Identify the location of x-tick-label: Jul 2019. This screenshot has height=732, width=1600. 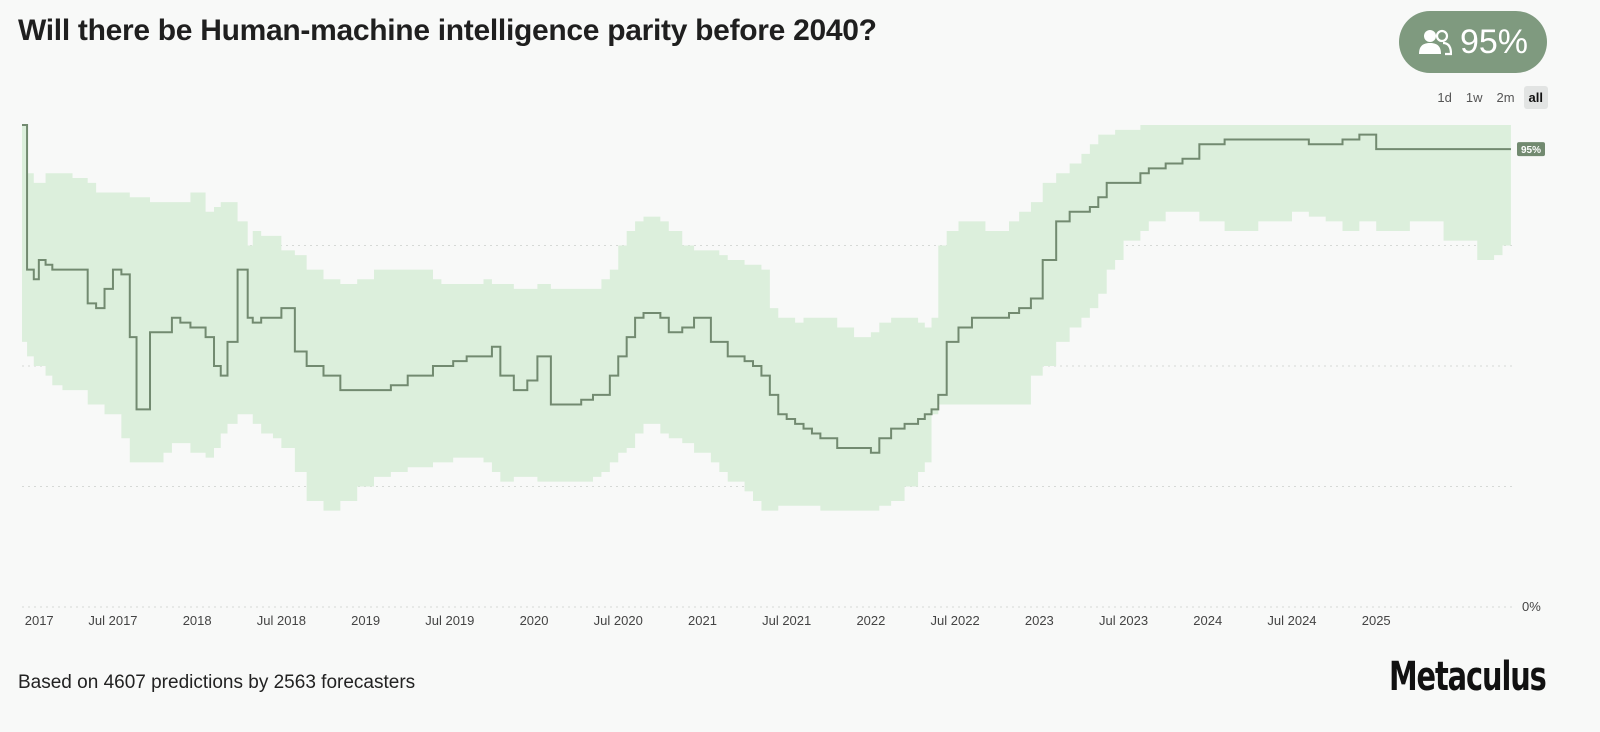
(449, 620).